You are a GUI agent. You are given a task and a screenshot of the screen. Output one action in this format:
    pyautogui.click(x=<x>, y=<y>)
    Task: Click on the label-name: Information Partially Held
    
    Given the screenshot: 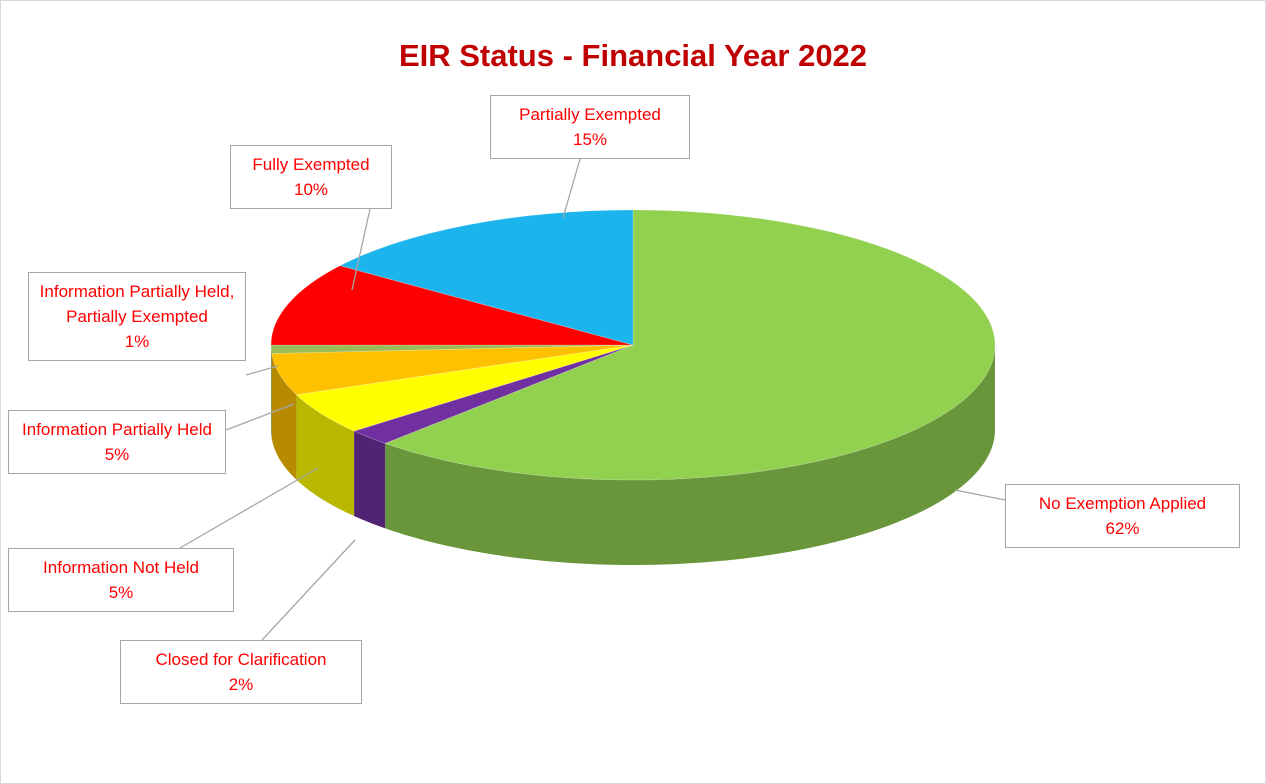 What is the action you would take?
    pyautogui.click(x=117, y=429)
    